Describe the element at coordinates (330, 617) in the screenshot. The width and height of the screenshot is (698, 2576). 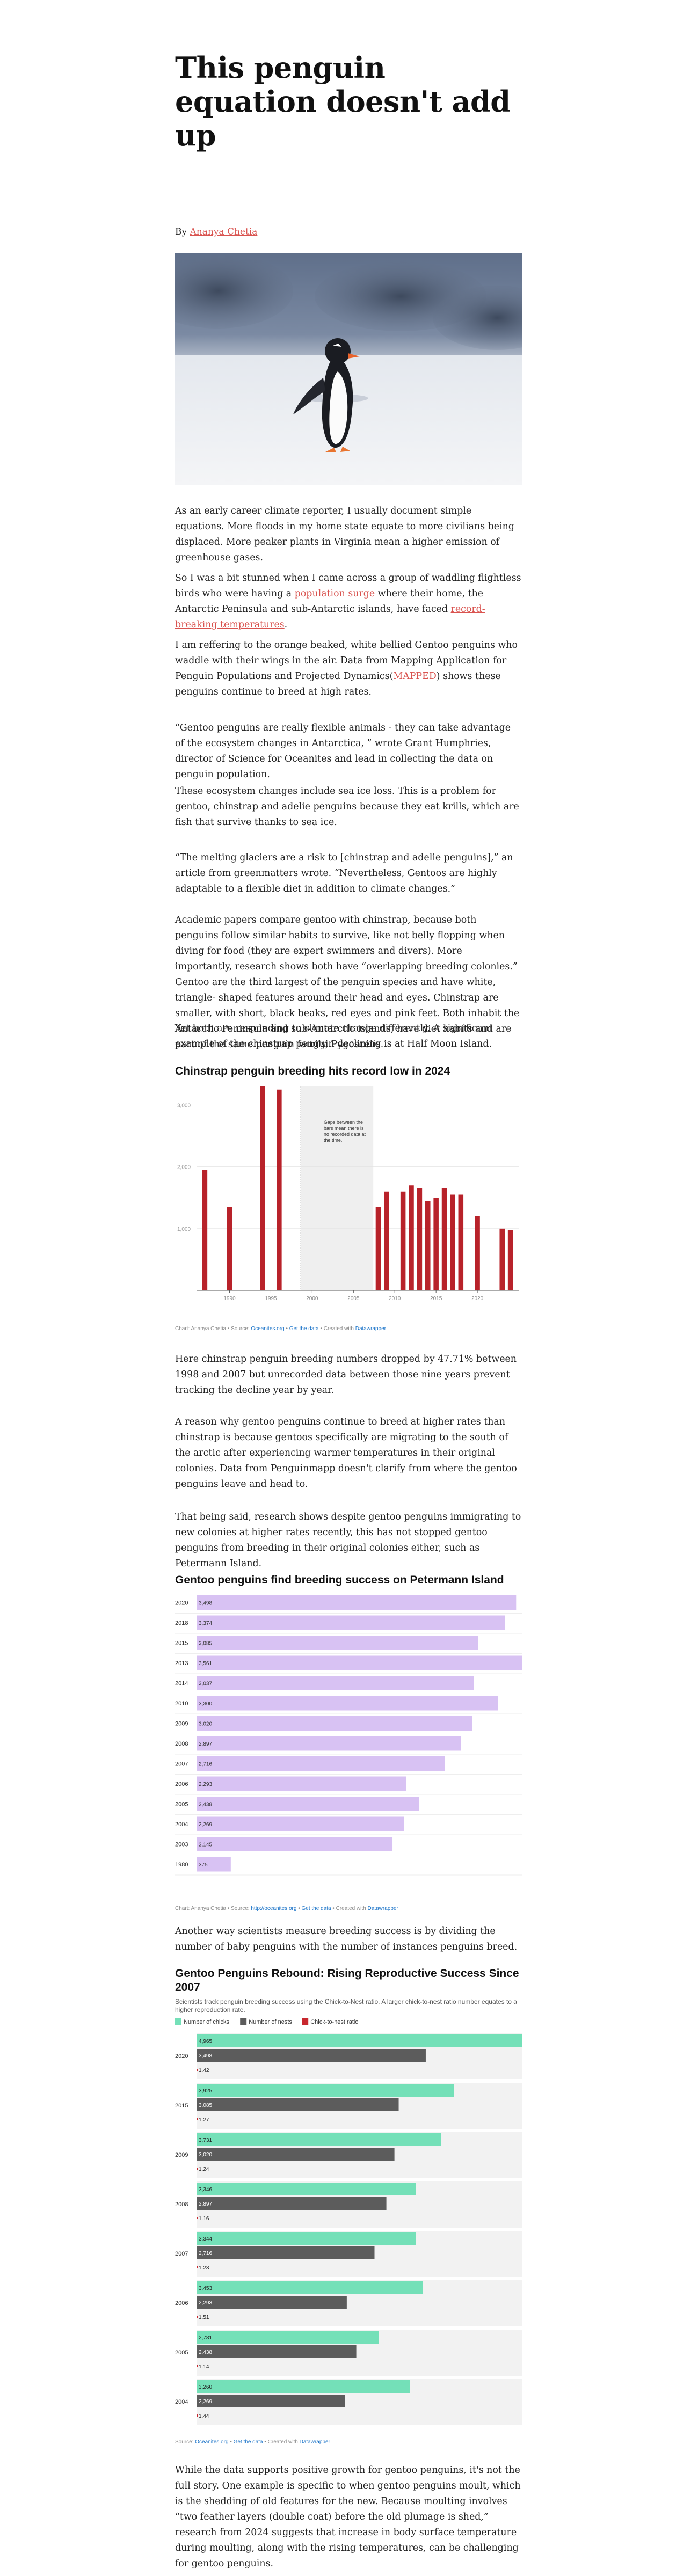
I see `record-temperatures-link: record-breaking temperatures` at that location.